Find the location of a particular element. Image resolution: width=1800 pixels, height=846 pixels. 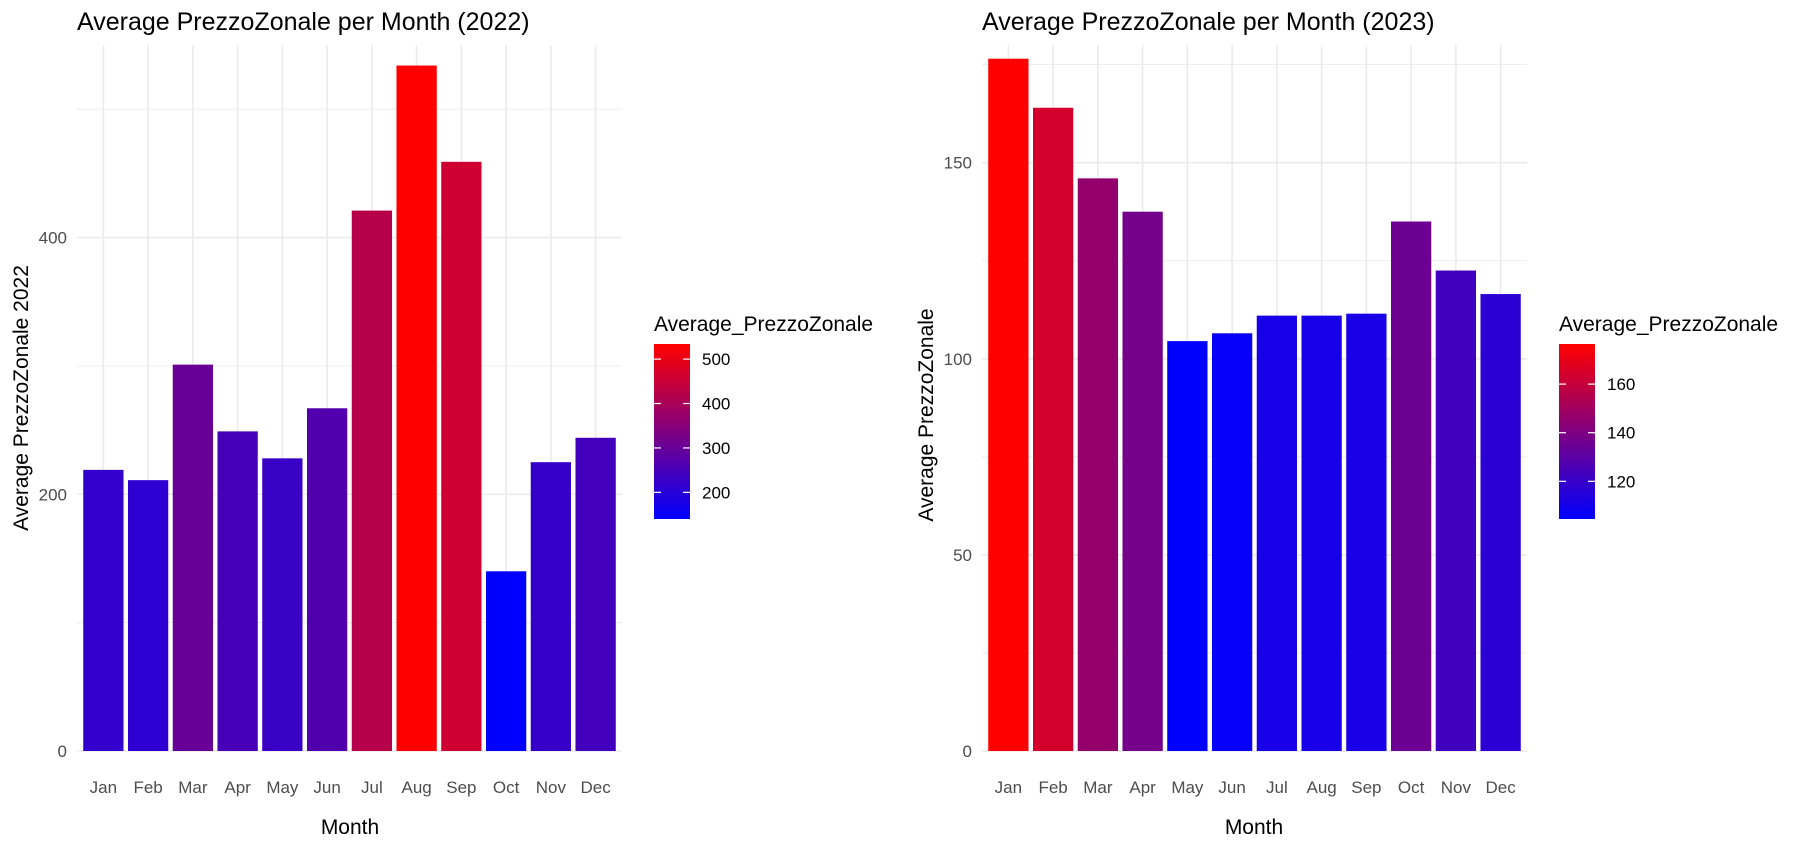

y-axis-title-2023: Average PrezzoZonale is located at coordinates (926, 414).